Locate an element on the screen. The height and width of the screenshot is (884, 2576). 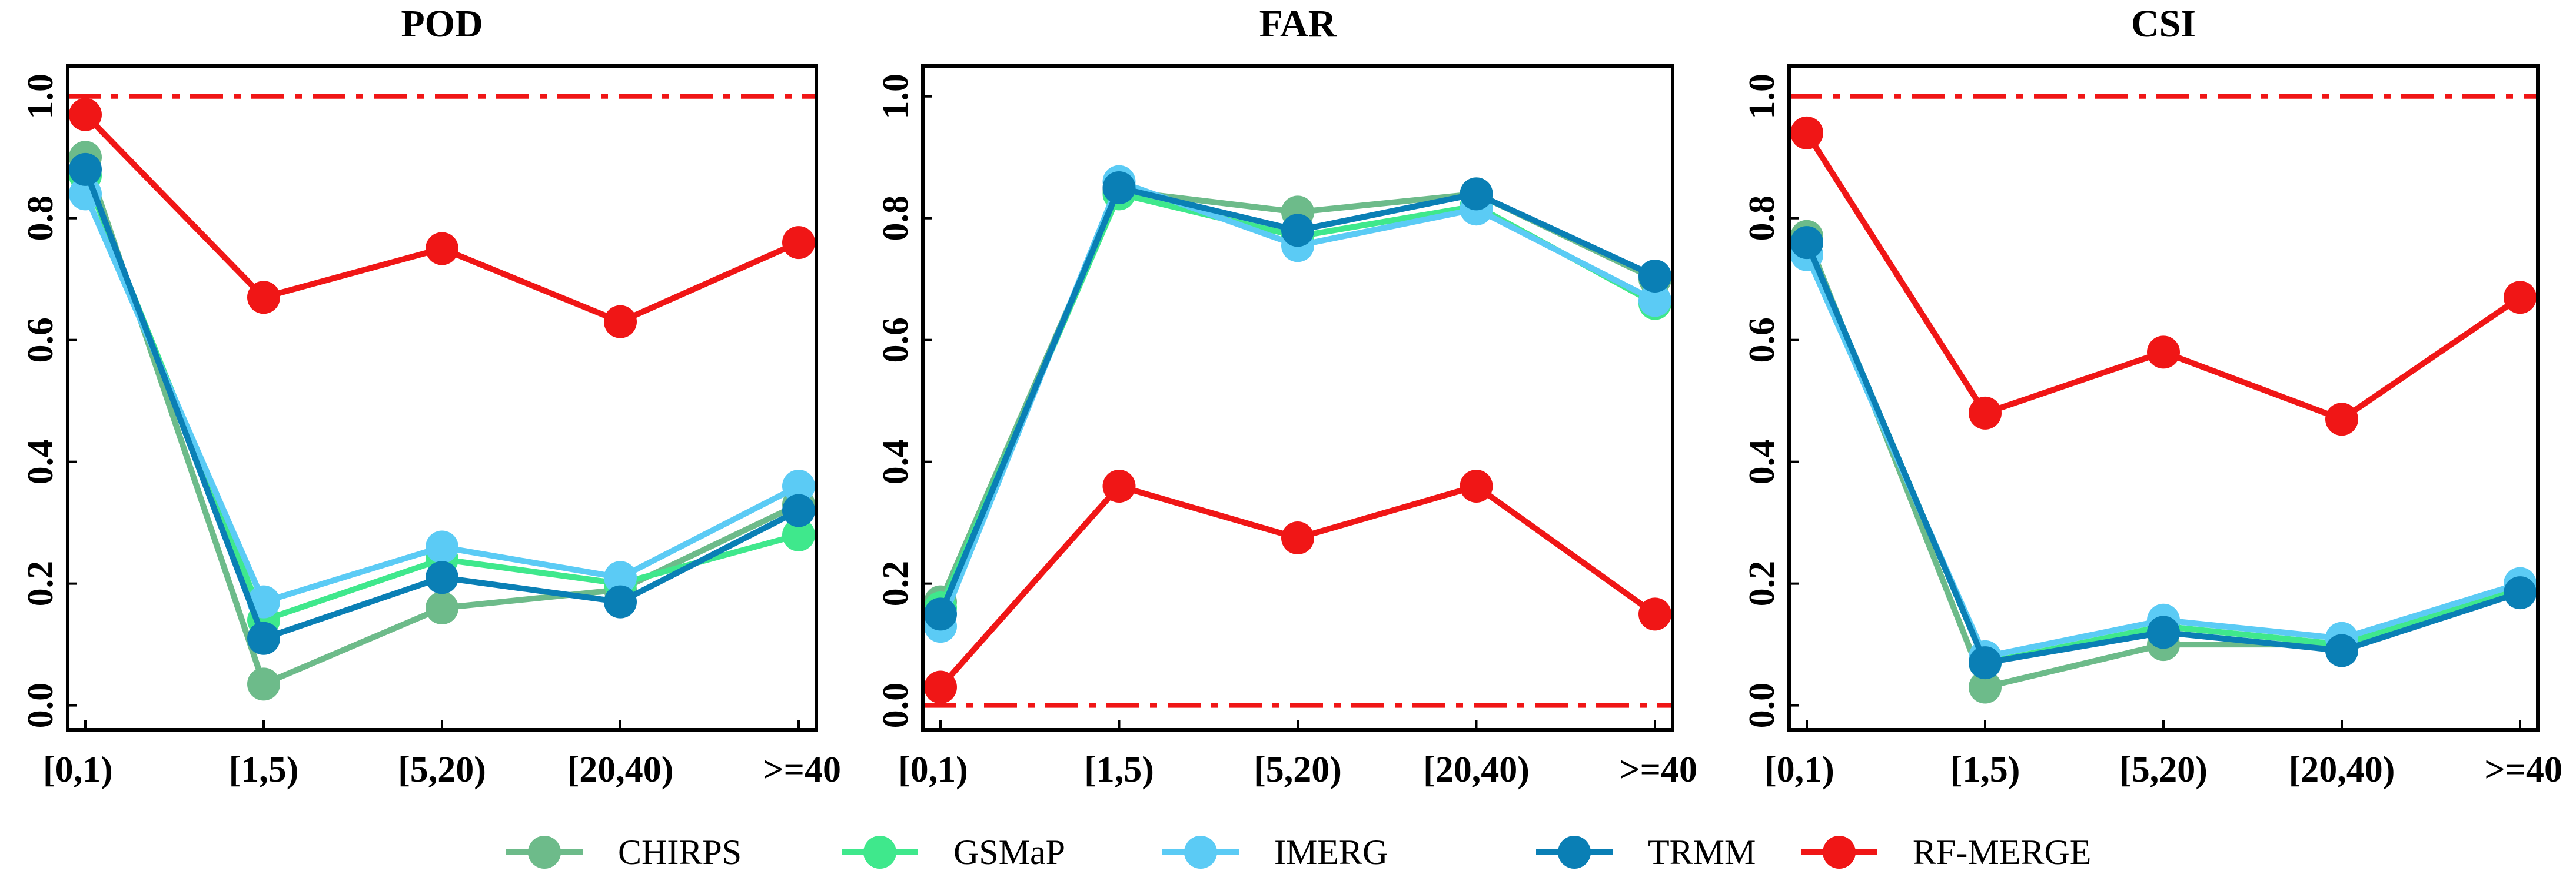
legend-item-rf-merge: RF-MERGE is located at coordinates (1946, 853).